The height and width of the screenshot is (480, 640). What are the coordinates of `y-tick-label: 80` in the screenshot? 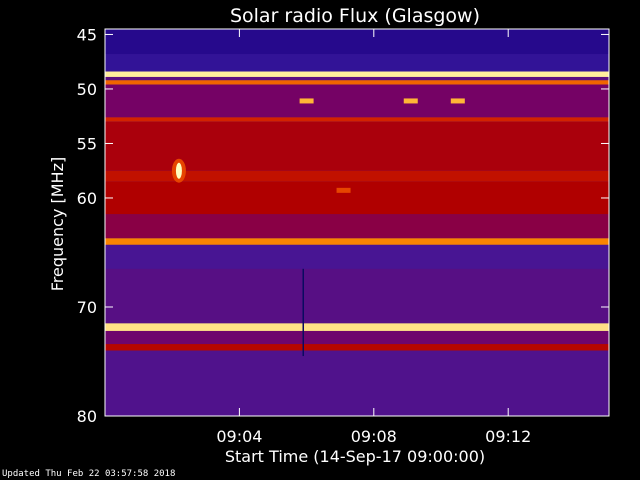 It's located at (87, 416).